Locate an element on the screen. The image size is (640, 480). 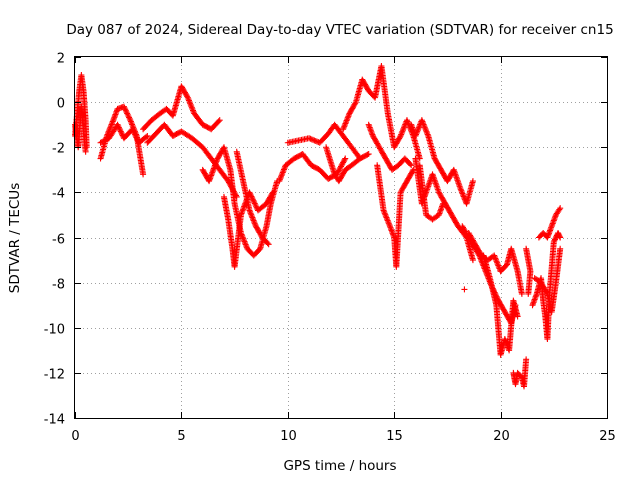
series-track-w is located at coordinates (520, 373).